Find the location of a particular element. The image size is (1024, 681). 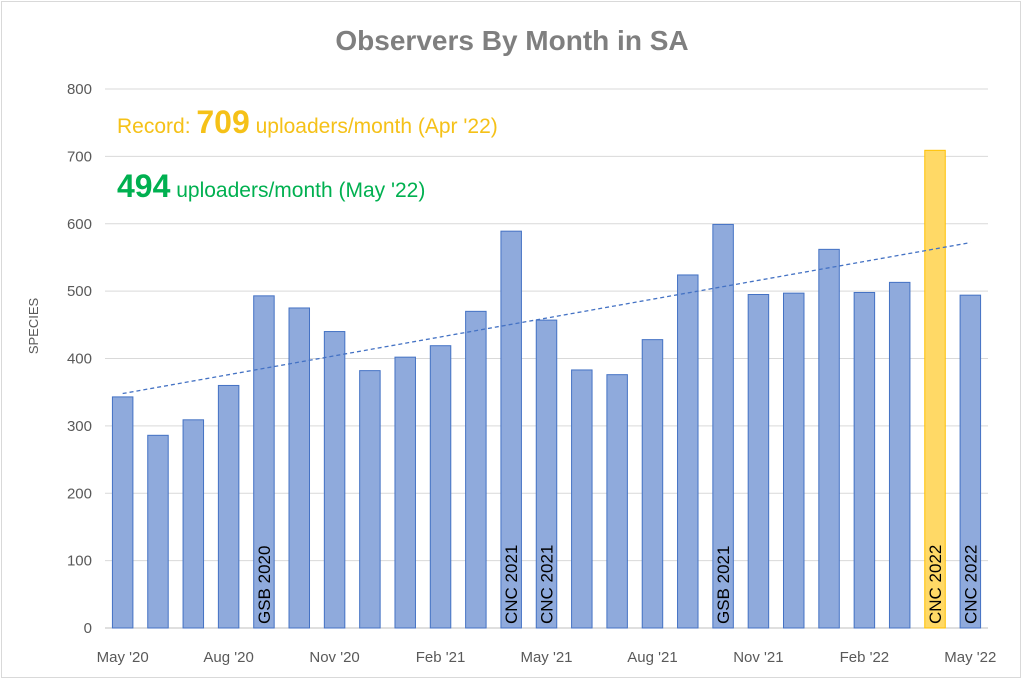

y-tick-label: 800 is located at coordinates (79, 89).